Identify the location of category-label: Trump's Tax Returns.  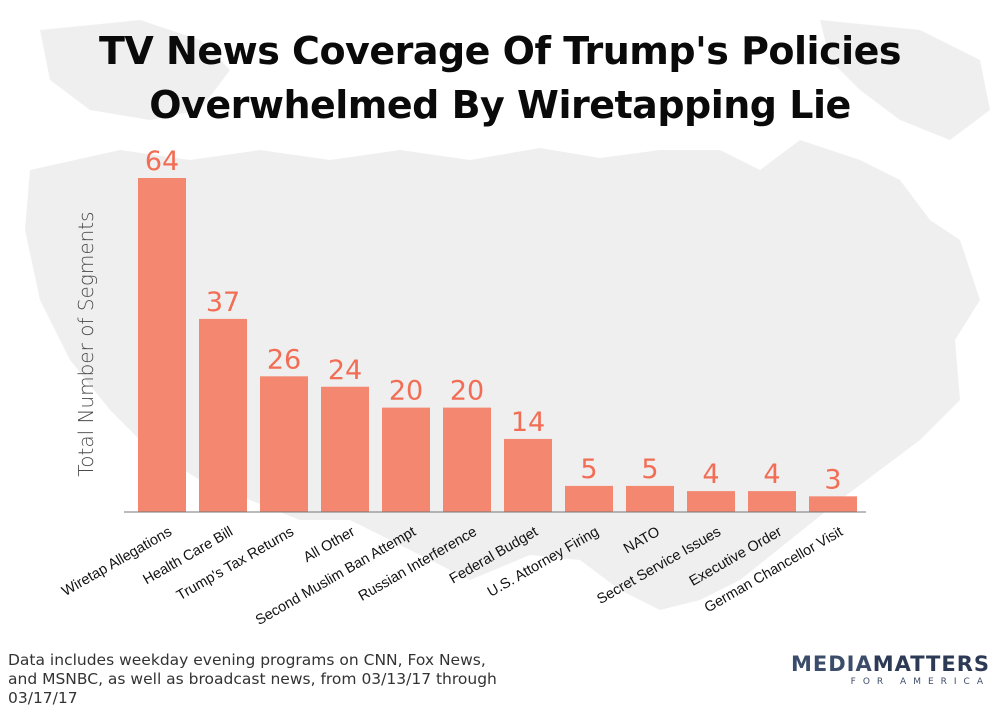
(235, 564).